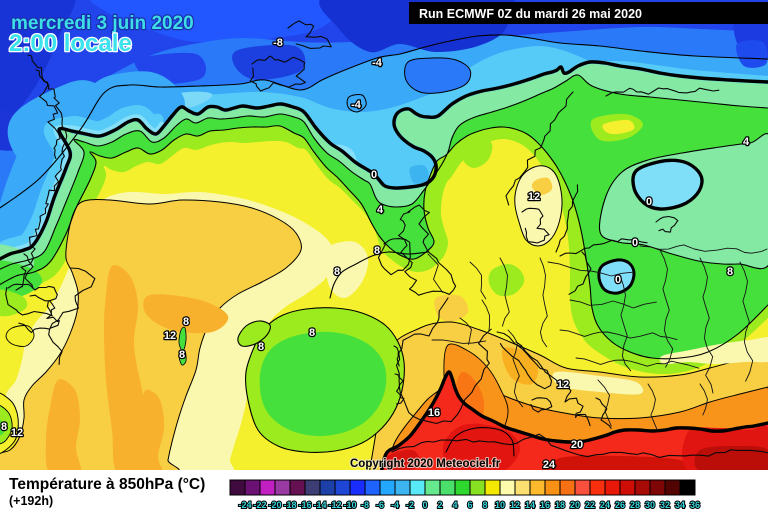 Image resolution: width=768 pixels, height=512 pixels. Describe the element at coordinates (680, 505) in the screenshot. I see `svg-text: 34` at that location.